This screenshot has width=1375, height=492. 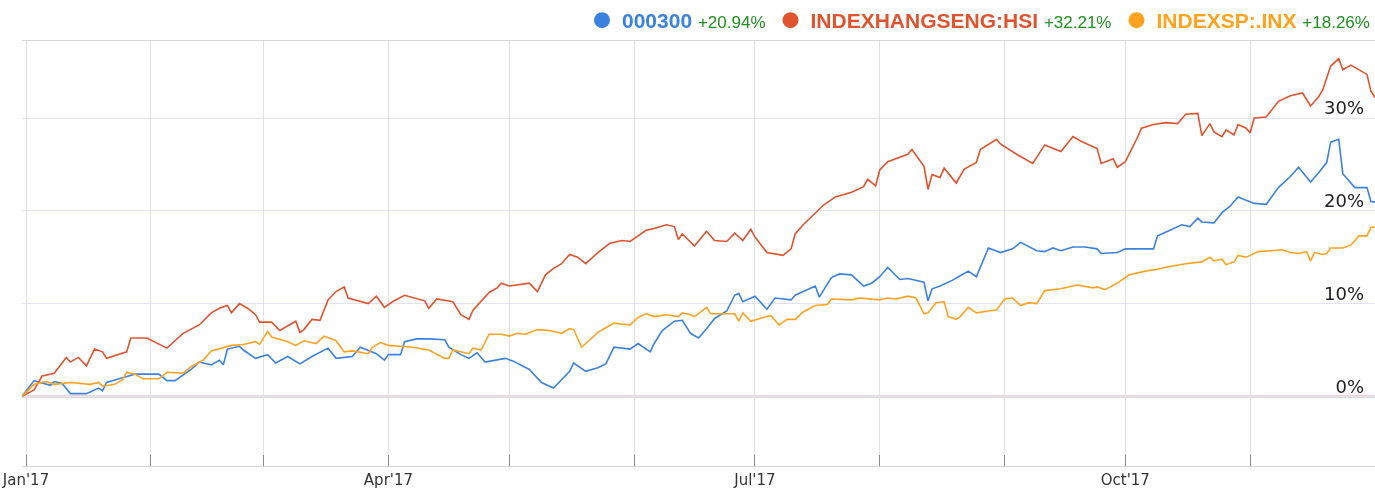 I want to click on y-tick-label: 20%, so click(x=1343, y=201).